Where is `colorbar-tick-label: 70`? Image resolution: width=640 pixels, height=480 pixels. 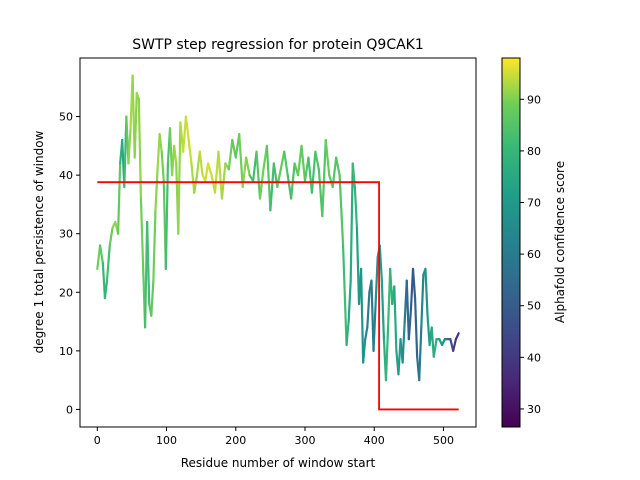 colorbar-tick-label: 70 is located at coordinates (534, 203).